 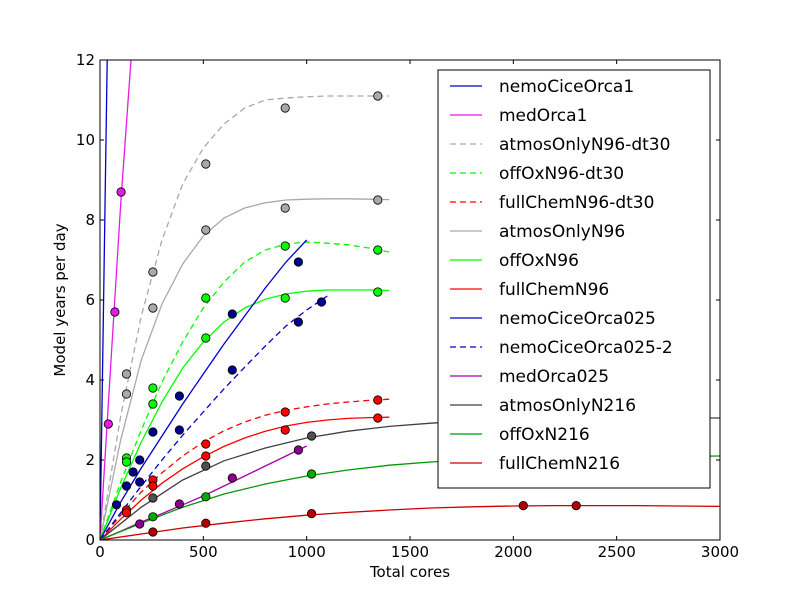 What do you see at coordinates (85, 140) in the screenshot?
I see `y-tick-label: 10` at bounding box center [85, 140].